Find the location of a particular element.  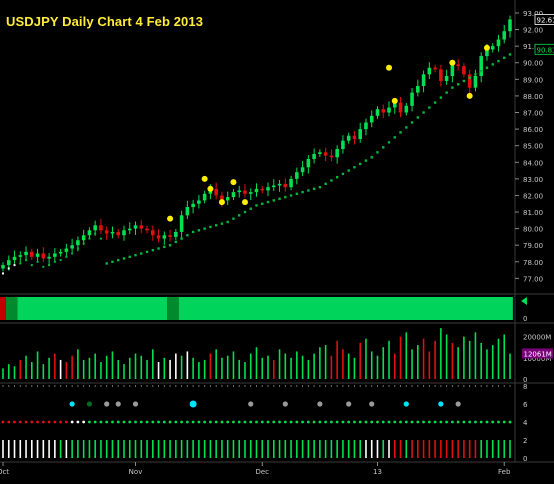

time-tick-label: Nov is located at coordinates (136, 472).